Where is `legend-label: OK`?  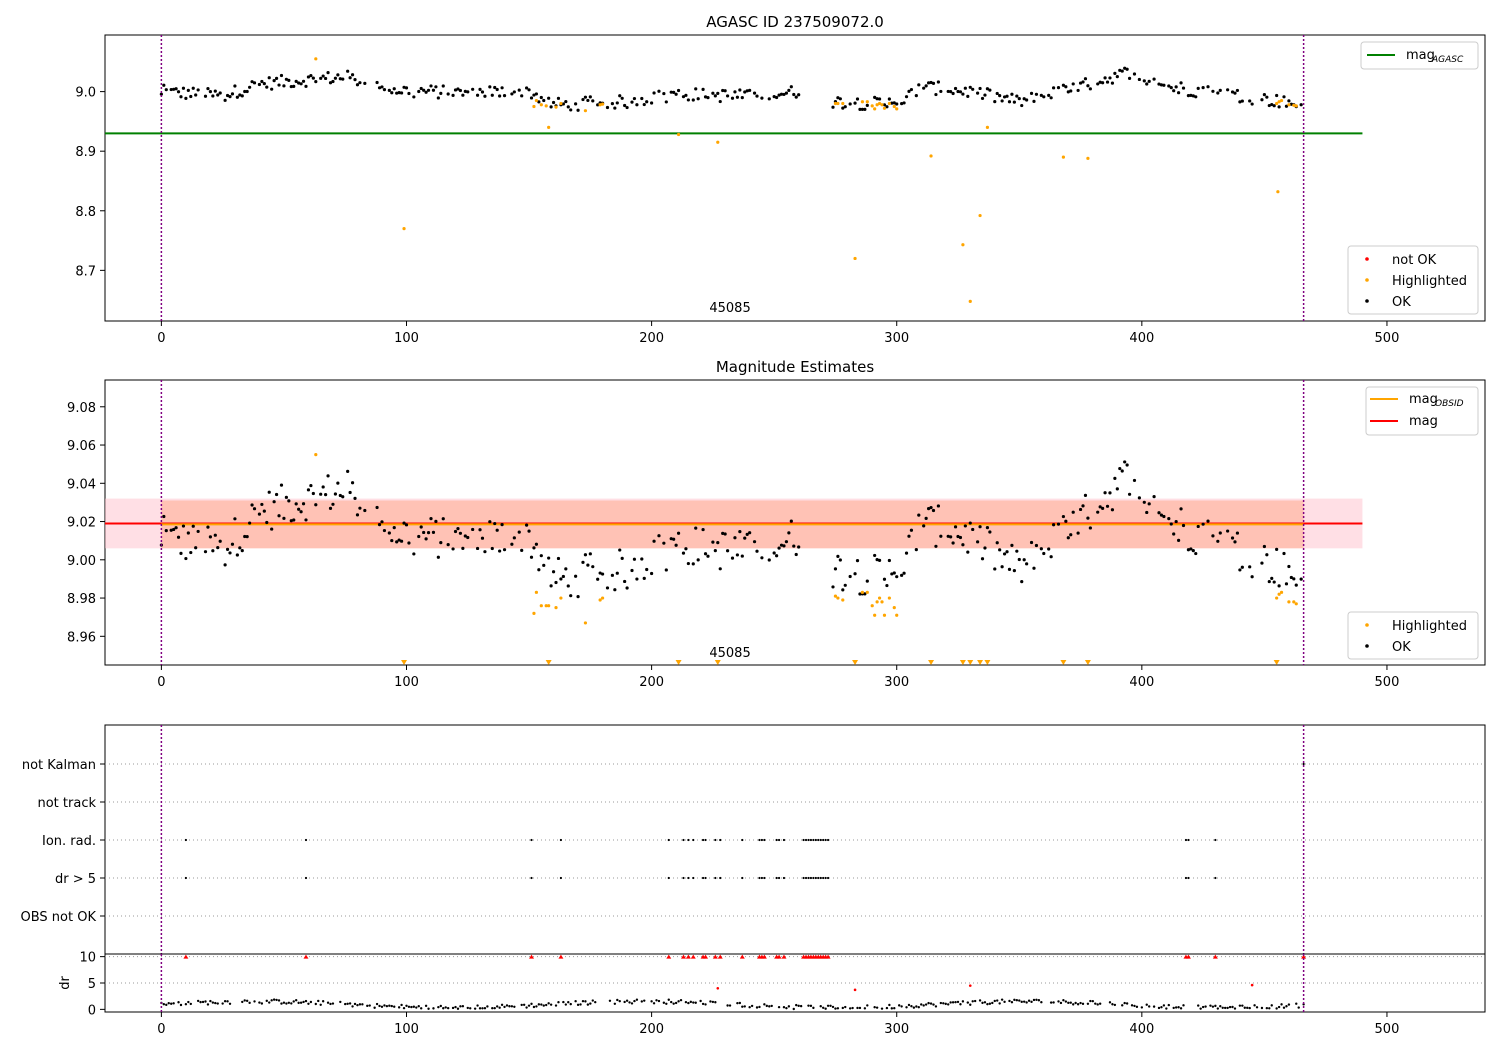 legend-label: OK is located at coordinates (1401, 647).